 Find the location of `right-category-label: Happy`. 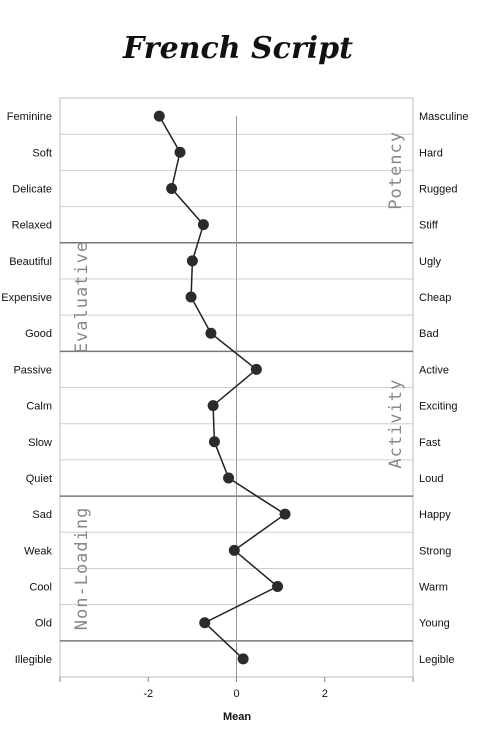

right-category-label: Happy is located at coordinates (435, 515).